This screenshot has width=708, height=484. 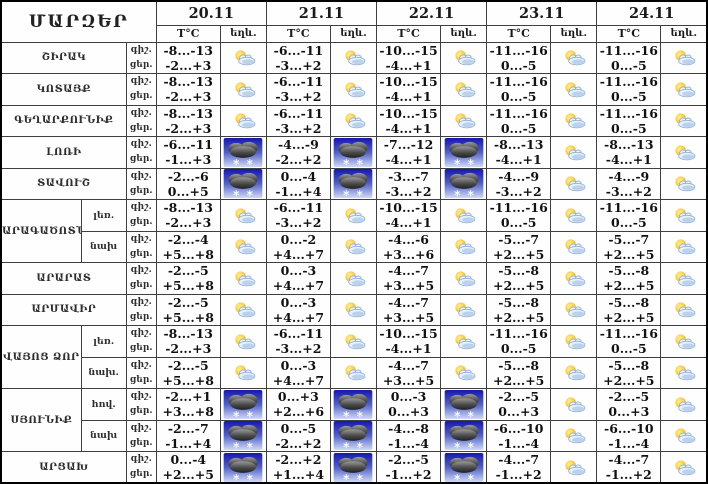 What do you see at coordinates (652, 13) in the screenshot?
I see `date-header-5: 24.11` at bounding box center [652, 13].